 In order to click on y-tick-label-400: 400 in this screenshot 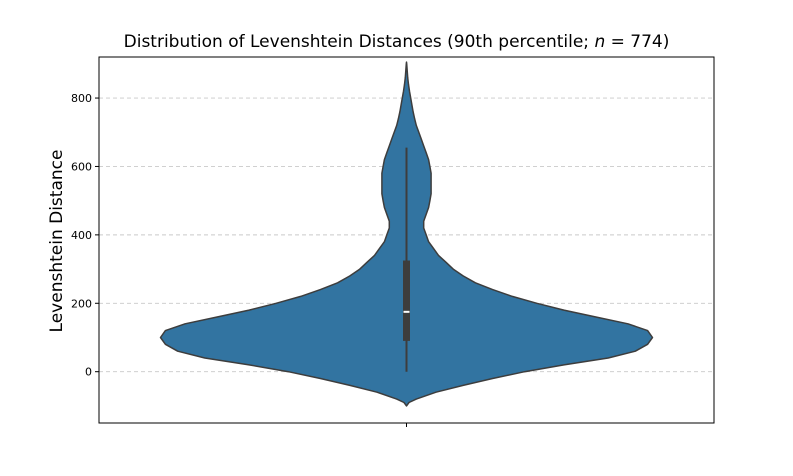, I will do `click(81, 235)`.